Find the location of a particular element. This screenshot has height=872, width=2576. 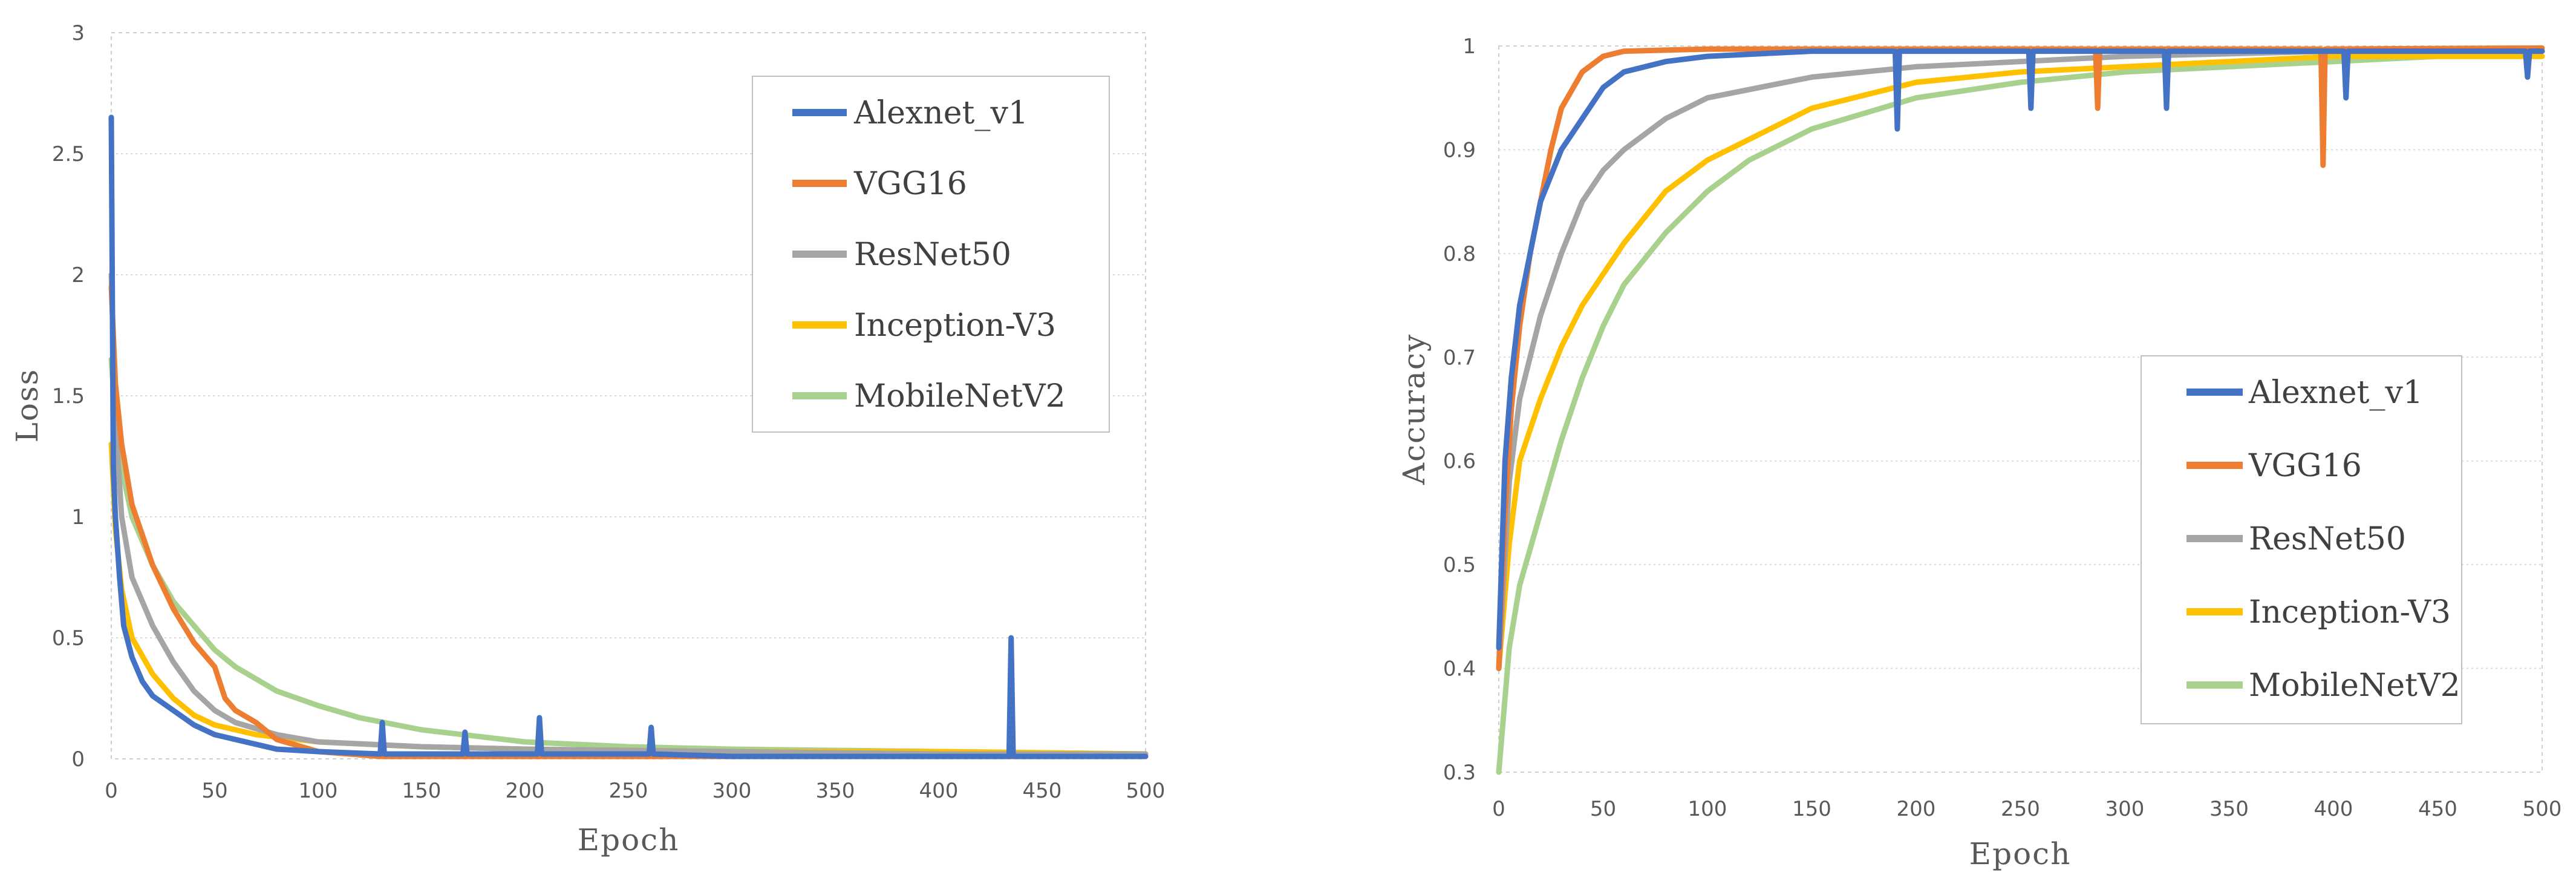

accuracy-x-tick-label: 0 is located at coordinates (1498, 809).